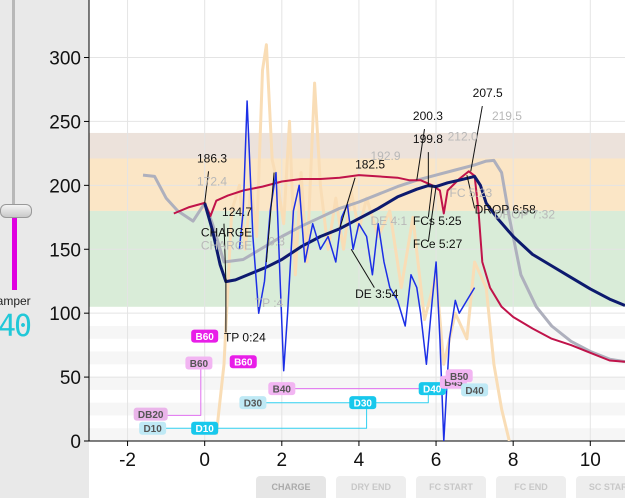 The width and height of the screenshot is (625, 498). I want to click on annotation-label: 0:3, so click(276, 241).